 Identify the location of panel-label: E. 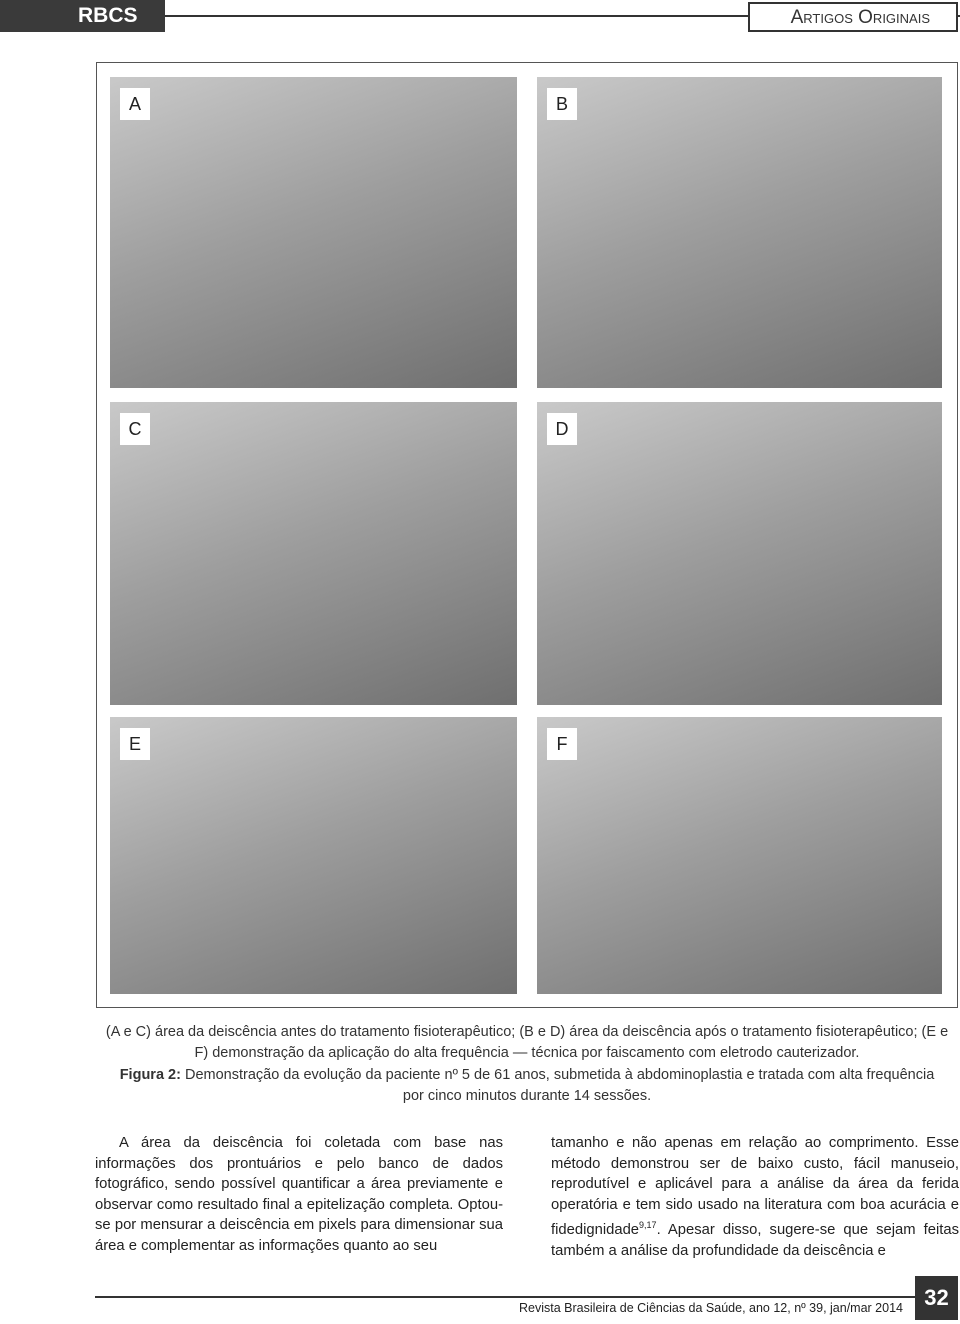
(135, 744).